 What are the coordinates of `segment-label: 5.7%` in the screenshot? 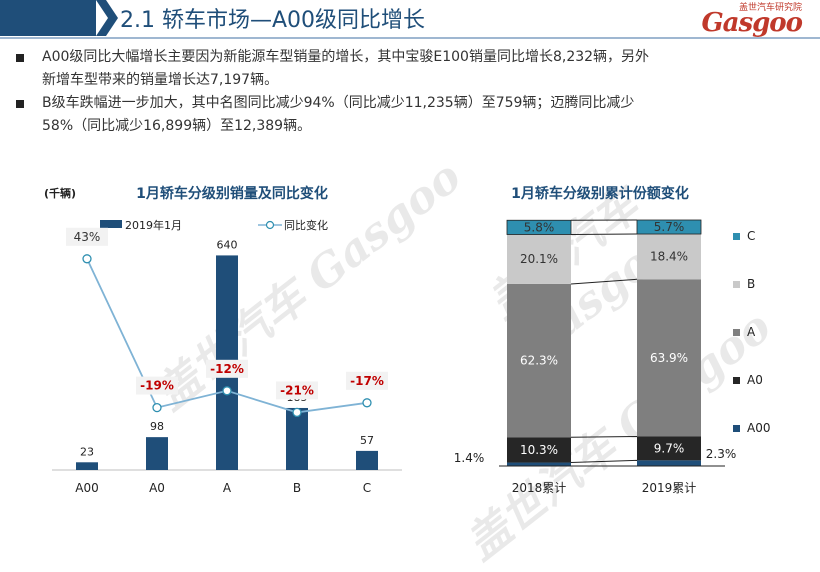 It's located at (669, 227).